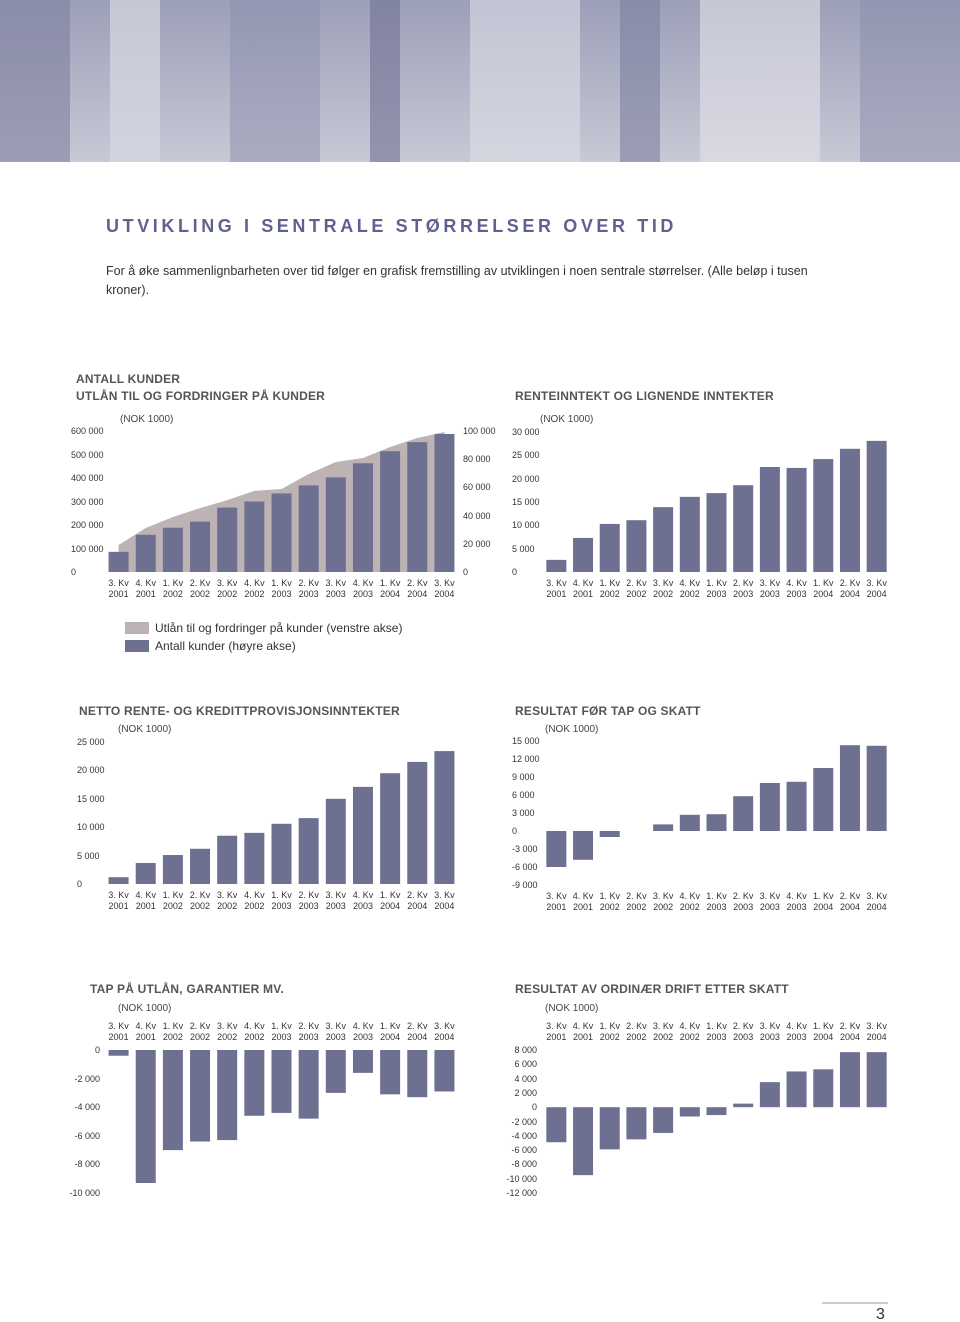 The width and height of the screenshot is (960, 1322). Describe the element at coordinates (87, 478) in the screenshot. I see `y-tick-label: 400 000` at that location.